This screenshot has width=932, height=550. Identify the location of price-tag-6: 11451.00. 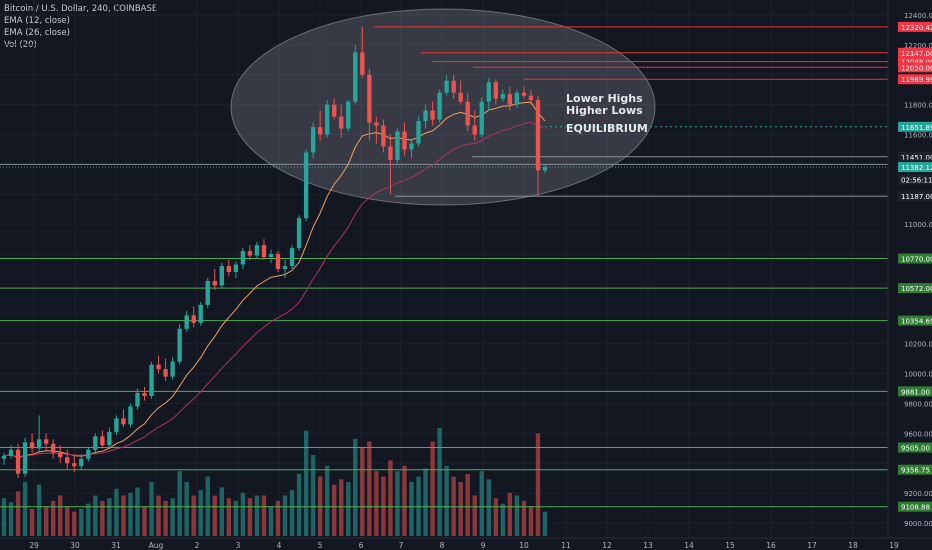
(916, 158).